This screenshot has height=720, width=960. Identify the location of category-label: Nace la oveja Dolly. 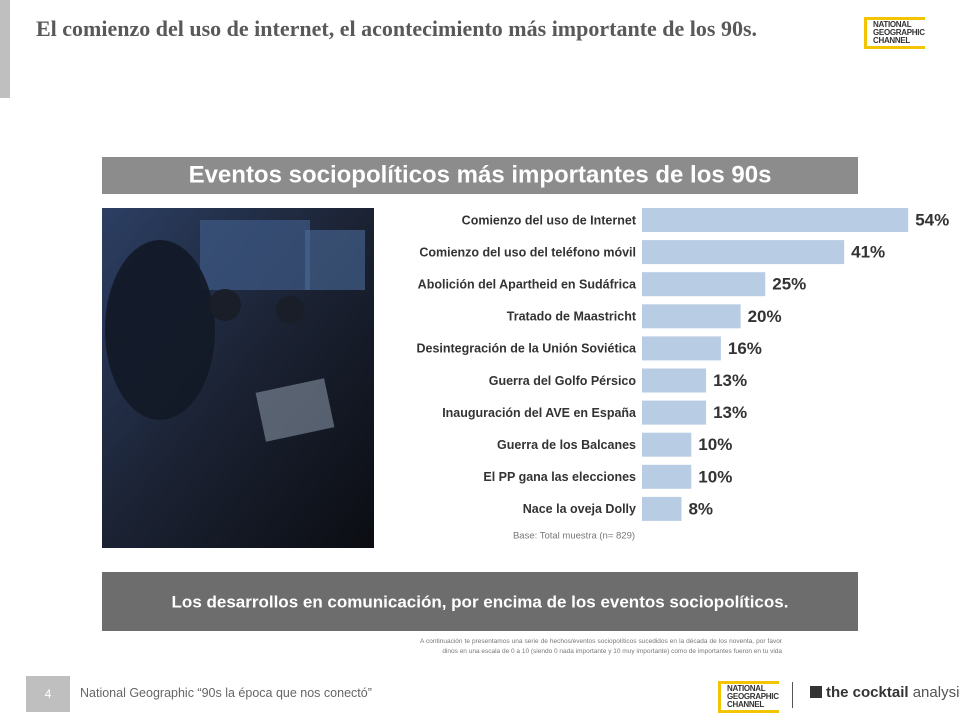
(579, 509).